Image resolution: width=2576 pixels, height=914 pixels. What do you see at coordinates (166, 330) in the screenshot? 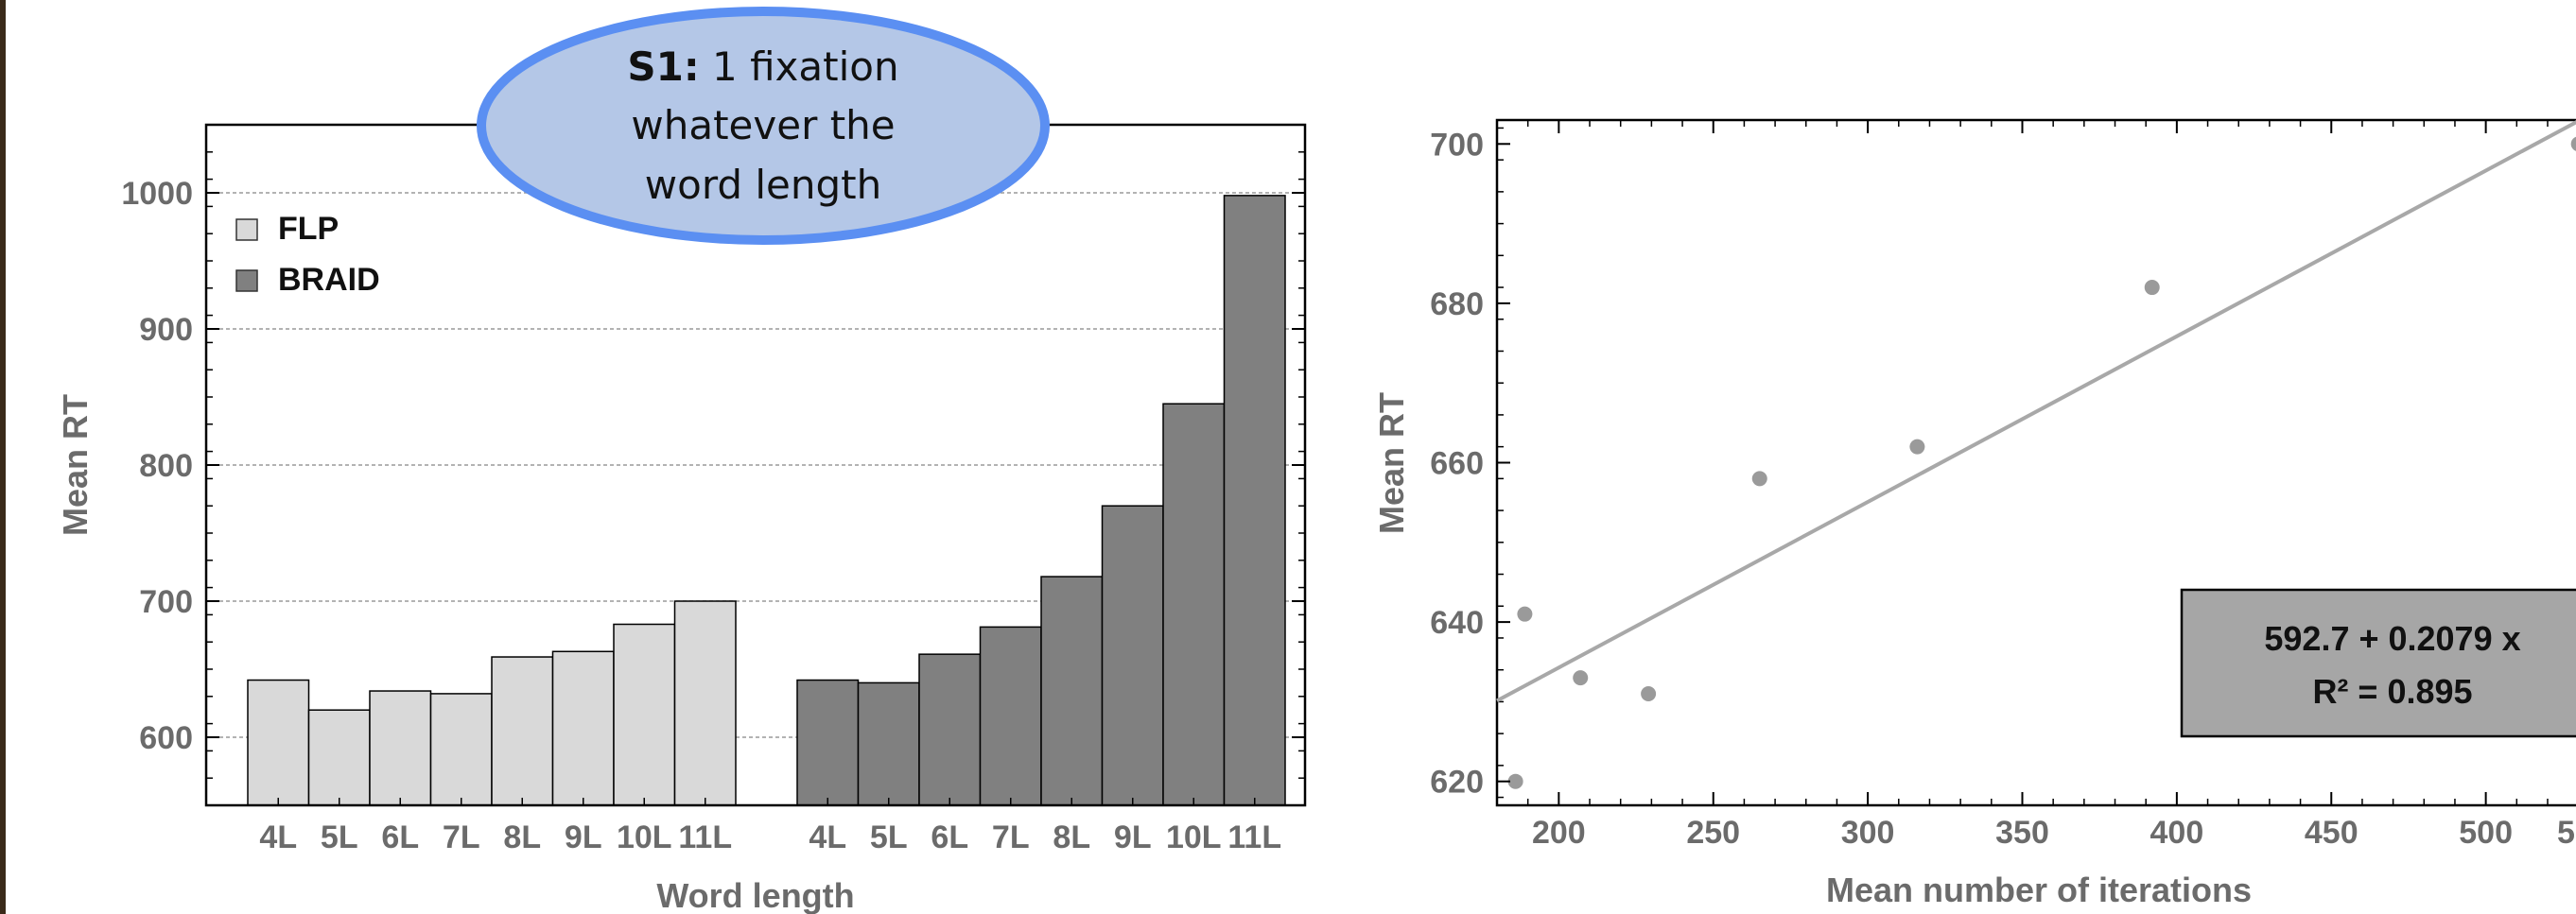
I see `y-tick-label: 900` at bounding box center [166, 330].